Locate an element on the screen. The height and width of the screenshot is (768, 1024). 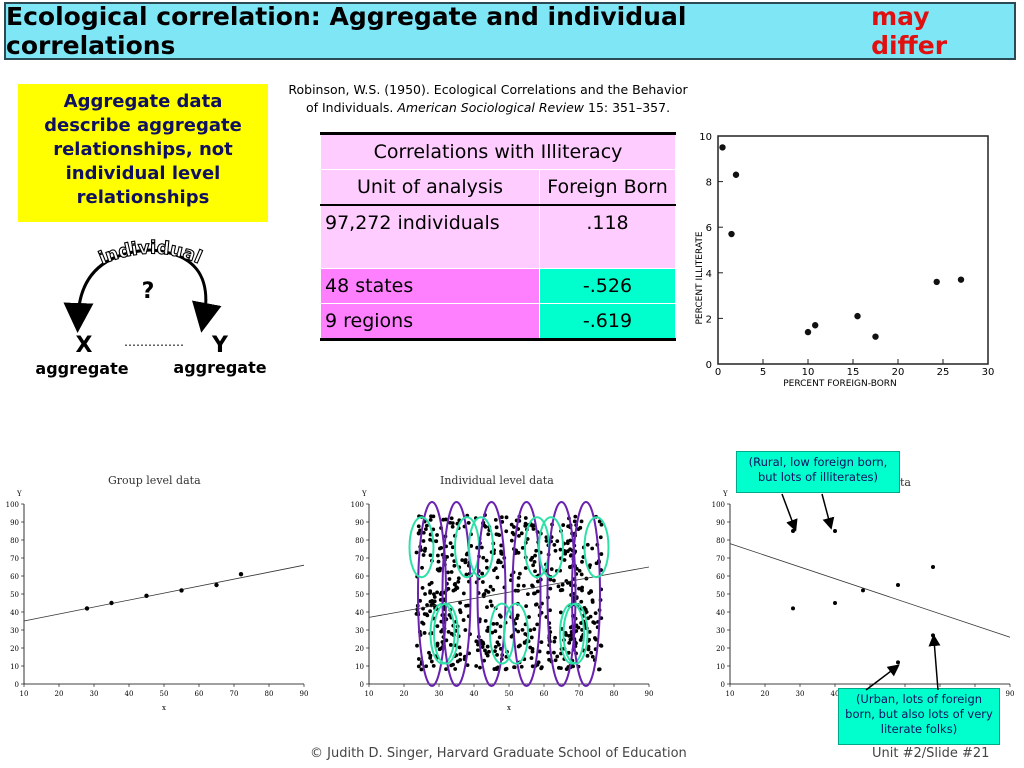
y-tick: 70 is located at coordinates (720, 559).